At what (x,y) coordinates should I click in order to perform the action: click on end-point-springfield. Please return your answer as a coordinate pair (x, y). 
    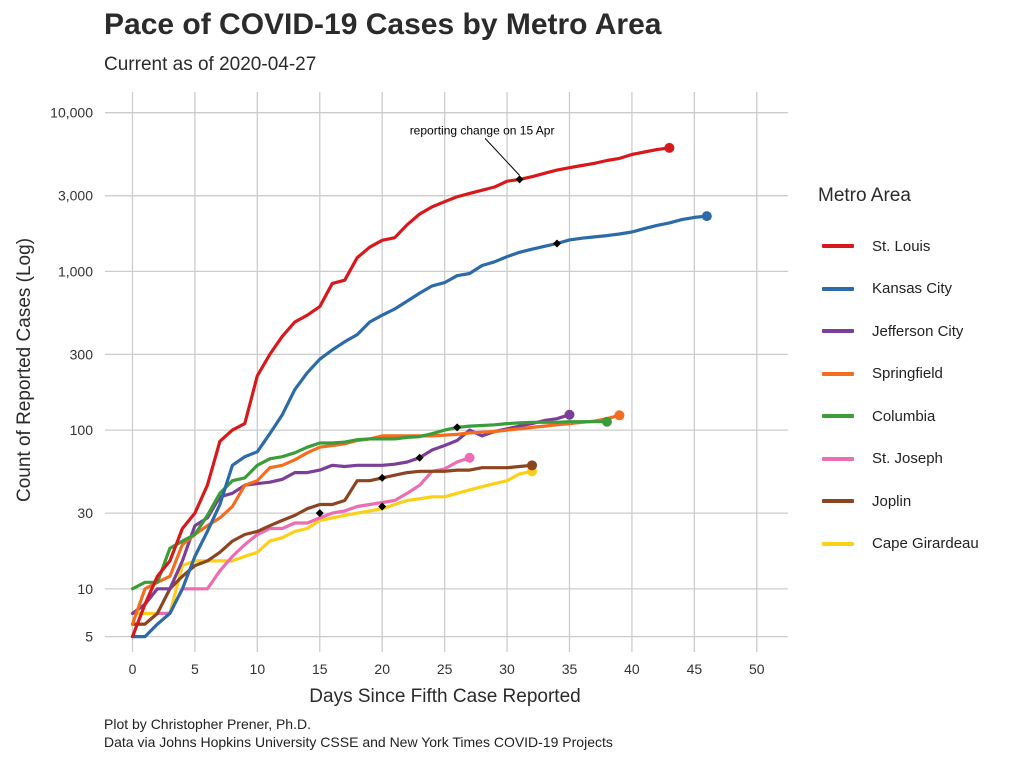
    Looking at the image, I should click on (619, 415).